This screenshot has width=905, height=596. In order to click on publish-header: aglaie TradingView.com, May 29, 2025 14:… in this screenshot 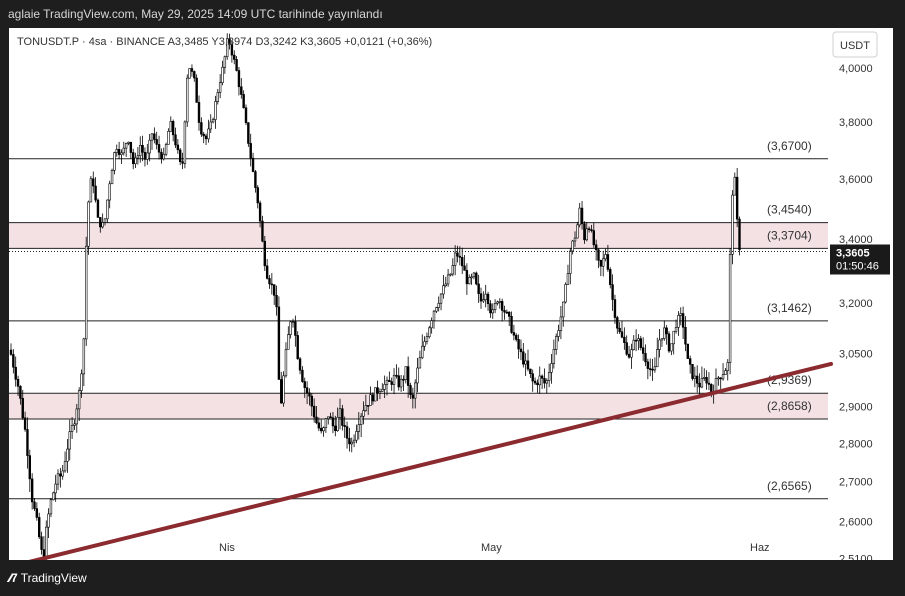, I will do `click(195, 14)`.